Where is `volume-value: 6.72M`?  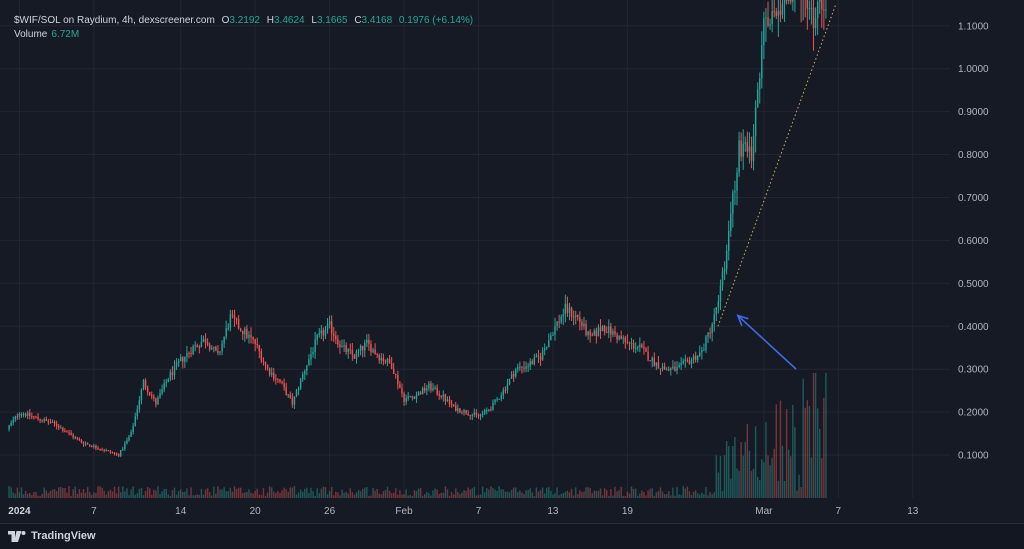
volume-value: 6.72M is located at coordinates (65, 34).